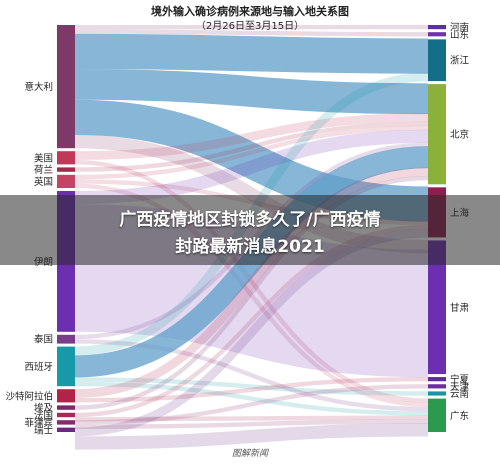 Image resolution: width=500 pixels, height=465 pixels. I want to click on sankey-node-label: 云南, so click(459, 394).